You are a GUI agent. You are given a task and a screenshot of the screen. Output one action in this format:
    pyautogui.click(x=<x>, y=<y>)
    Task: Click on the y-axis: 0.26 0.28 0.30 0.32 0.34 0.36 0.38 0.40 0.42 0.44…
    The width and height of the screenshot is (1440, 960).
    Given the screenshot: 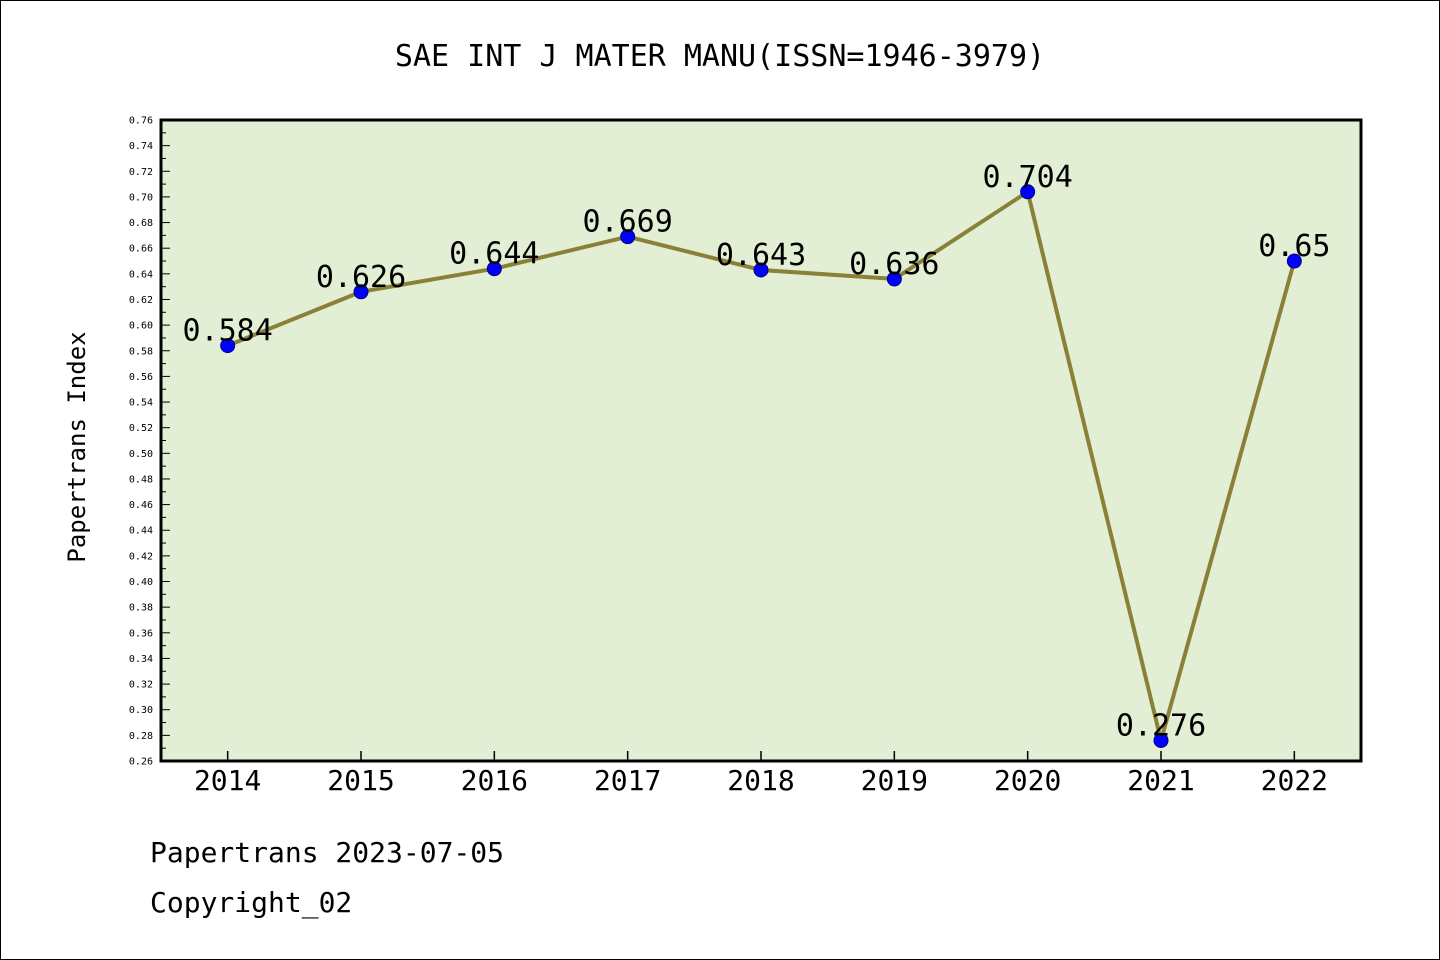 What is the action you would take?
    pyautogui.click(x=149, y=442)
    